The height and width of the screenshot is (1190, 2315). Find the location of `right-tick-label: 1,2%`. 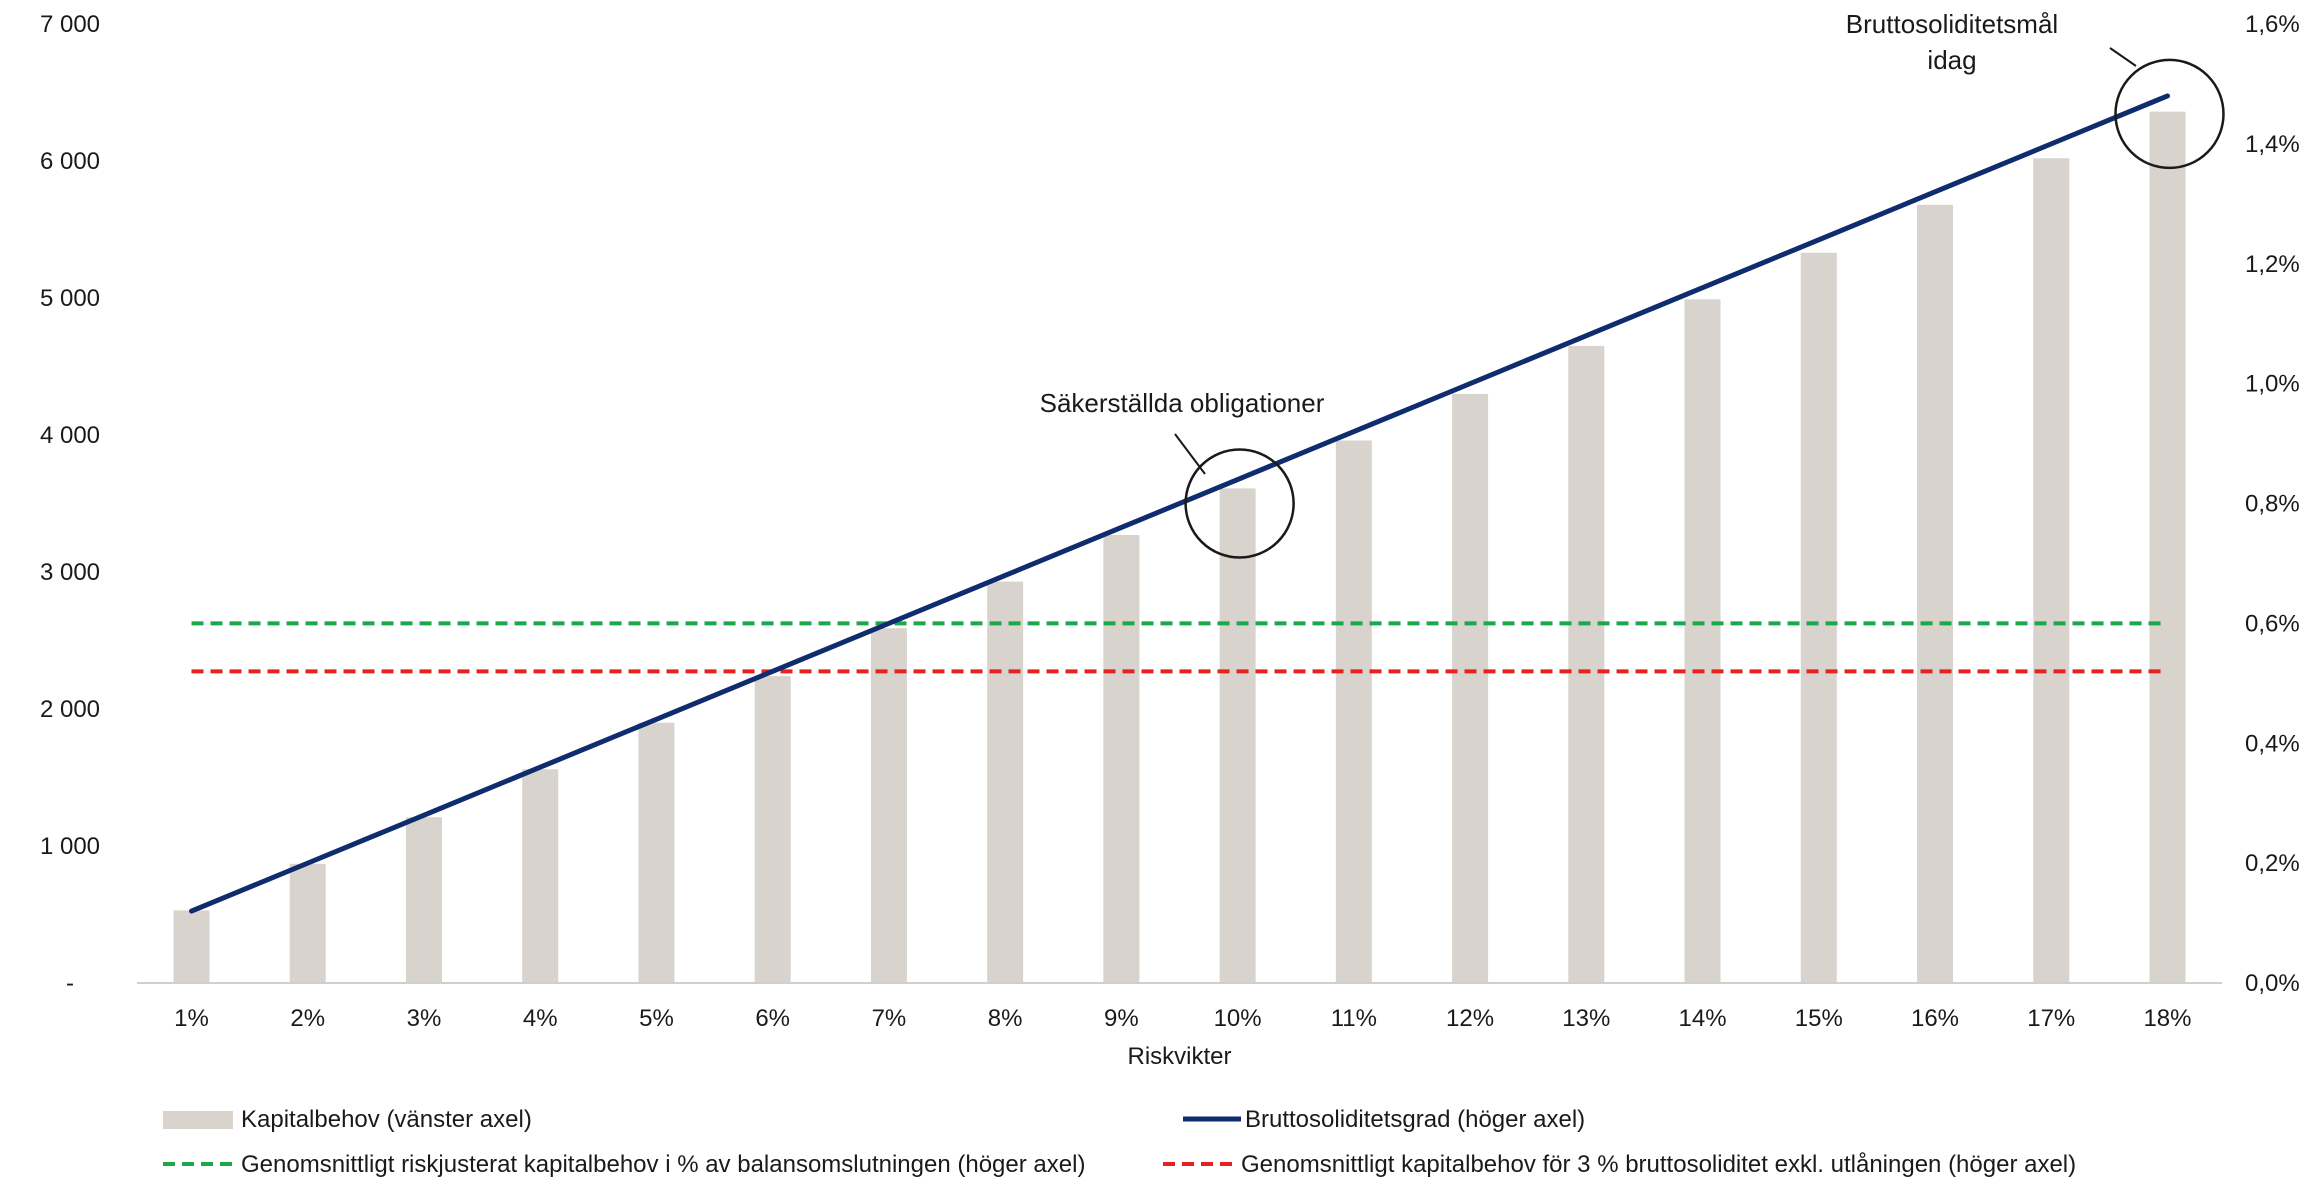

right-tick-label: 1,2% is located at coordinates (2272, 264).